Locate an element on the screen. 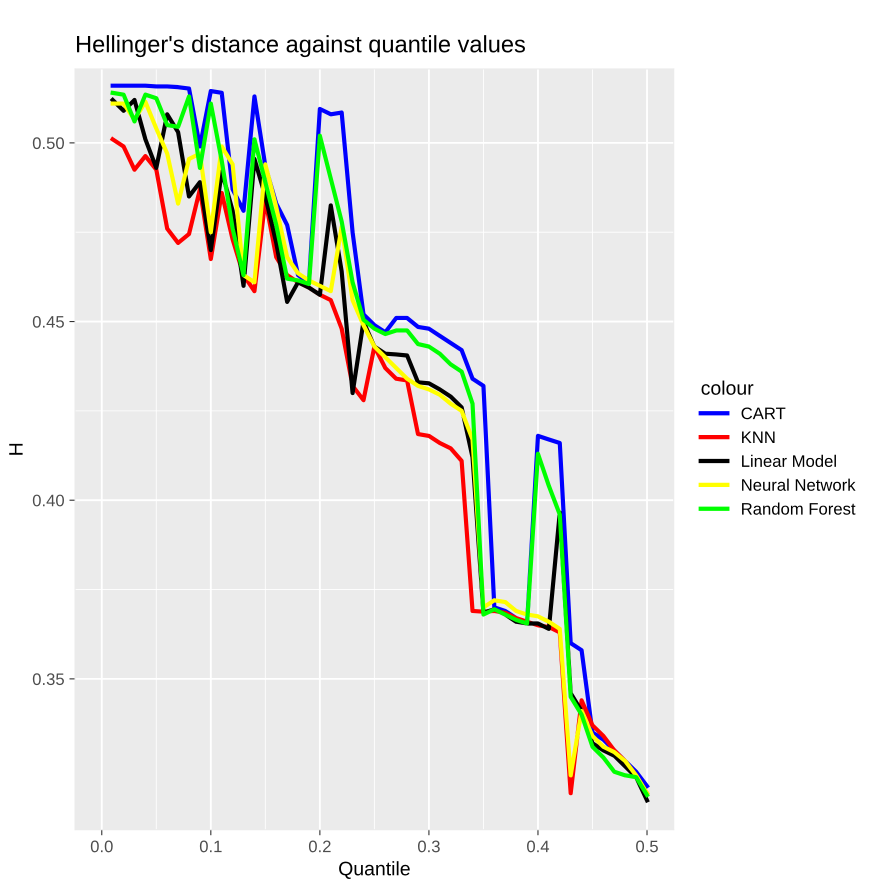 The height and width of the screenshot is (895, 883). legend-title: colour is located at coordinates (728, 387).